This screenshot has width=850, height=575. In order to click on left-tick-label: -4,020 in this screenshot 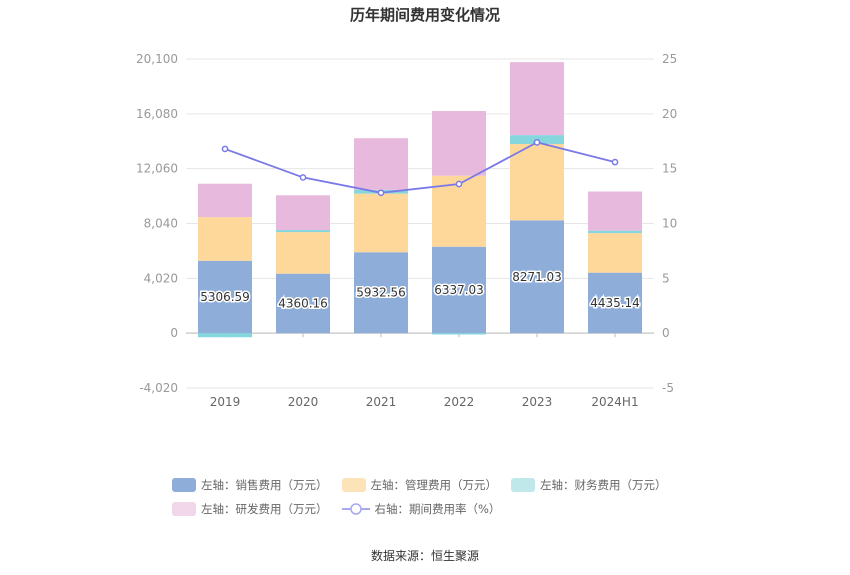, I will do `click(158, 388)`.